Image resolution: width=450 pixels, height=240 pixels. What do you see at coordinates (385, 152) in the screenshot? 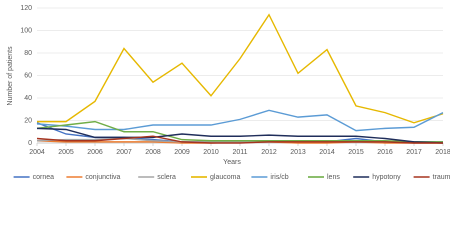
I see `x-tick-label: 2016` at bounding box center [385, 152].